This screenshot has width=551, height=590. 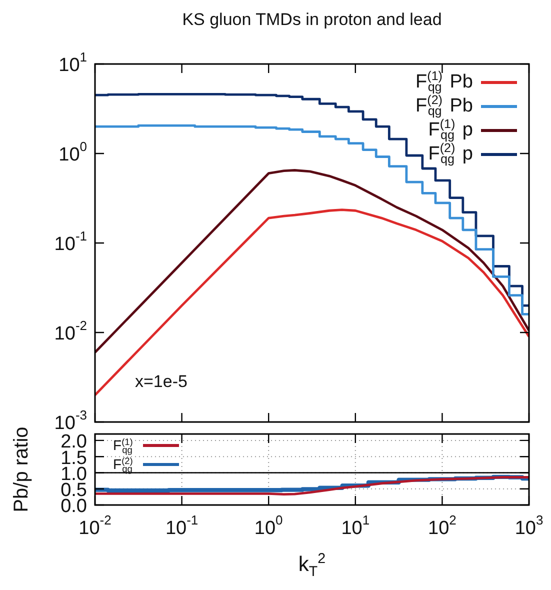 What do you see at coordinates (312, 20) in the screenshot?
I see `chart-title: KS gluon TMDs in proton and lead` at bounding box center [312, 20].